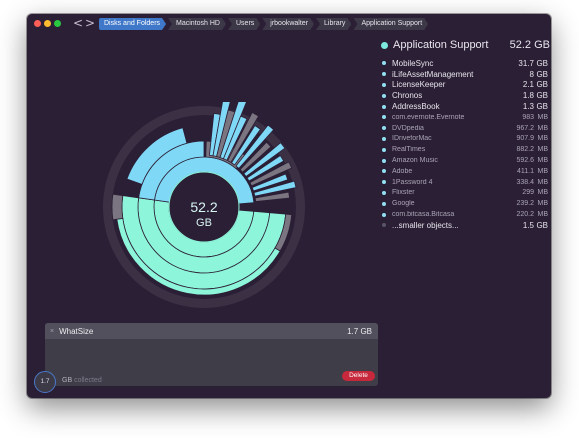  What do you see at coordinates (528, 96) in the screenshot?
I see `list-item-size: 1.8` at bounding box center [528, 96].